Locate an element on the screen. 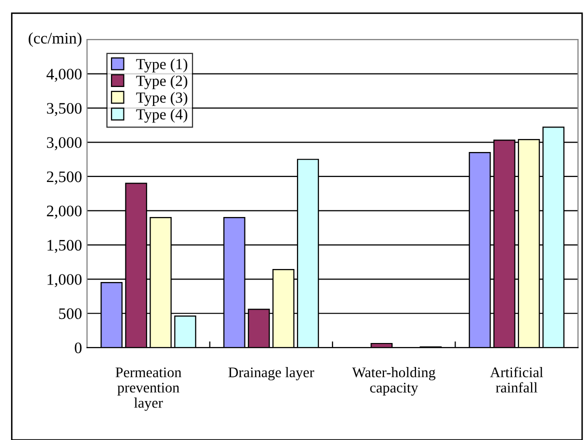 Image resolution: width=588 pixels, height=440 pixels. y-tick-label: 4,000 is located at coordinates (64, 75).